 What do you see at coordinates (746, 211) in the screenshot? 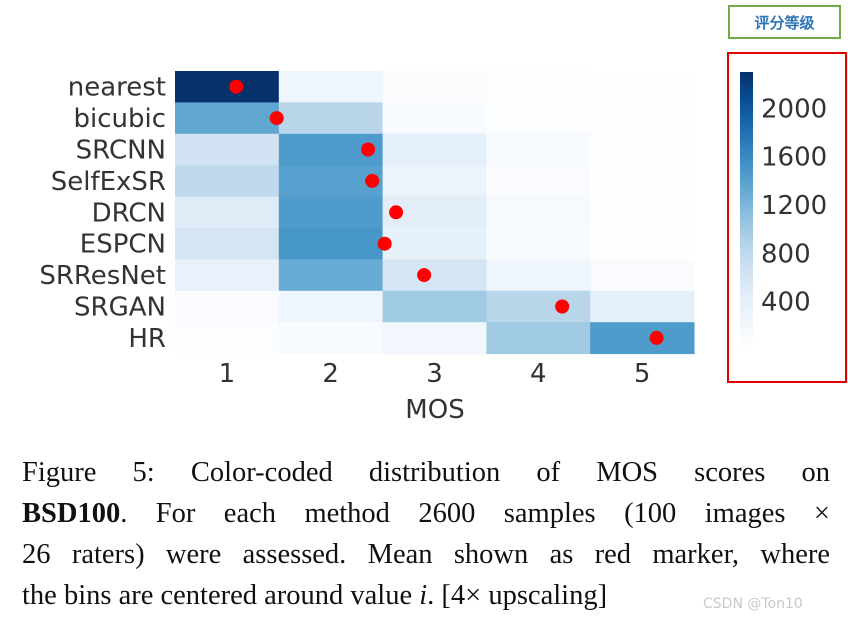
I see `colorbar` at bounding box center [746, 211].